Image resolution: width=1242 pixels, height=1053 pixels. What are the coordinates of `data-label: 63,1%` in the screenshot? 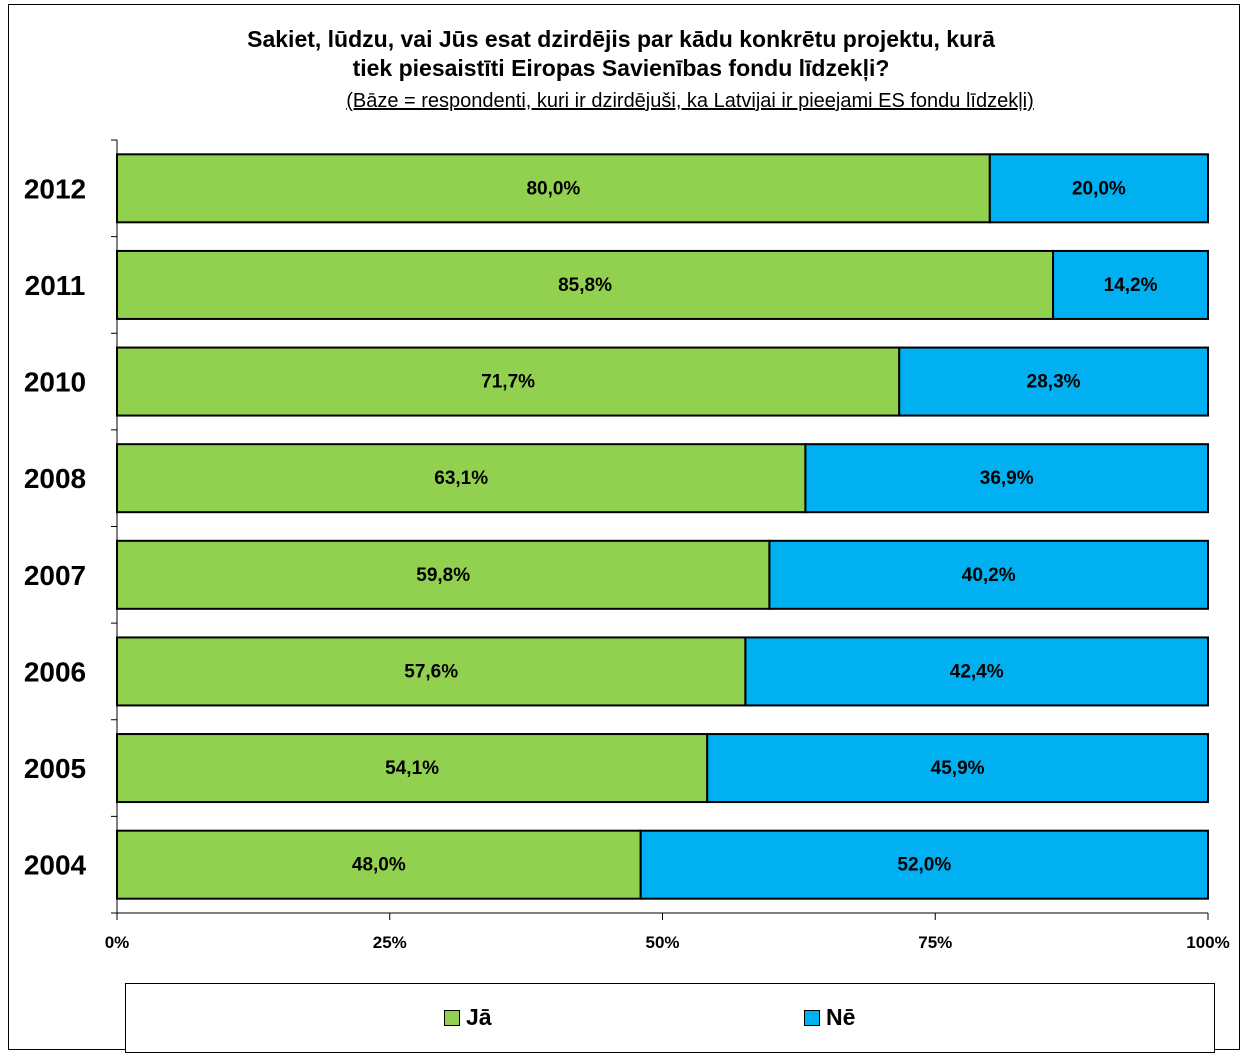 It's located at (461, 478).